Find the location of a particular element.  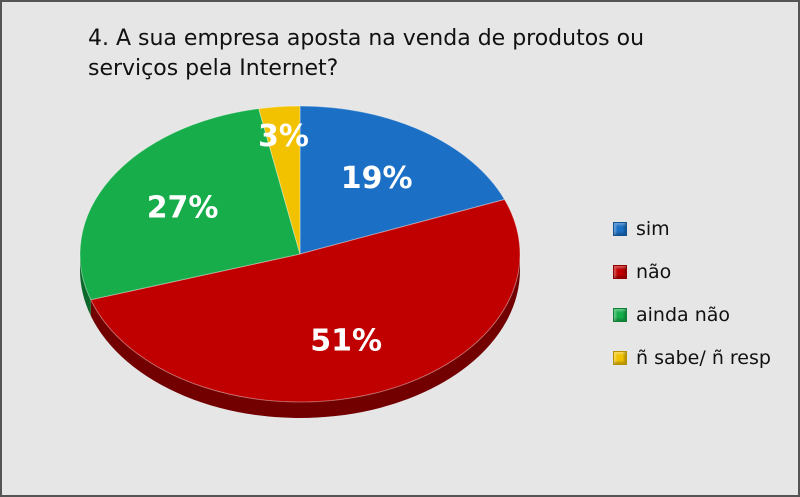

legend-swatch-nao is located at coordinates (620, 272).